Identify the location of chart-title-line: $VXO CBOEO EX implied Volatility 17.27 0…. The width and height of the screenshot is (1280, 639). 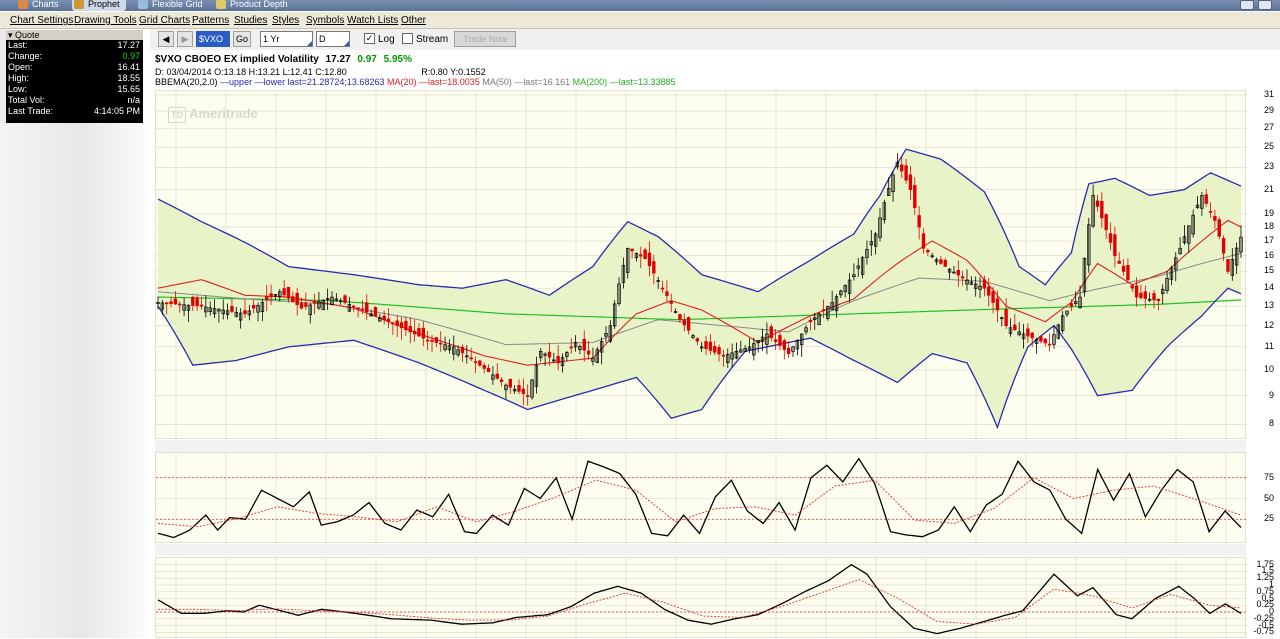
(283, 59).